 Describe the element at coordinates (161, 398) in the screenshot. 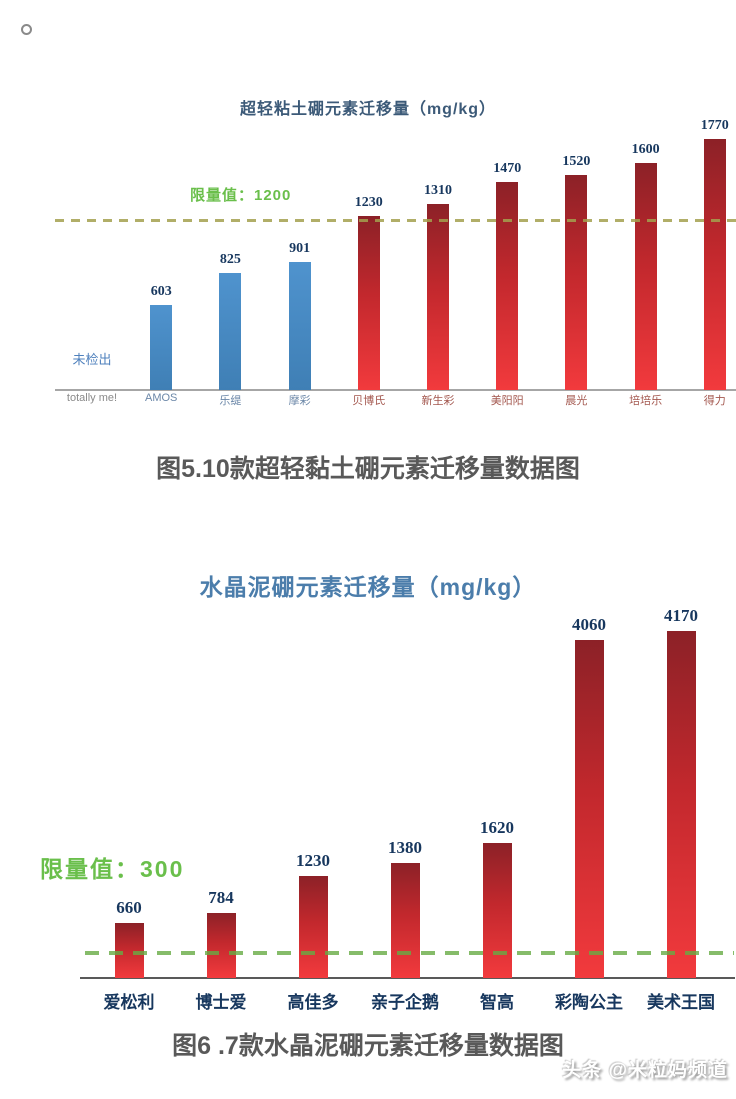

I see `category-label: AMOS` at that location.